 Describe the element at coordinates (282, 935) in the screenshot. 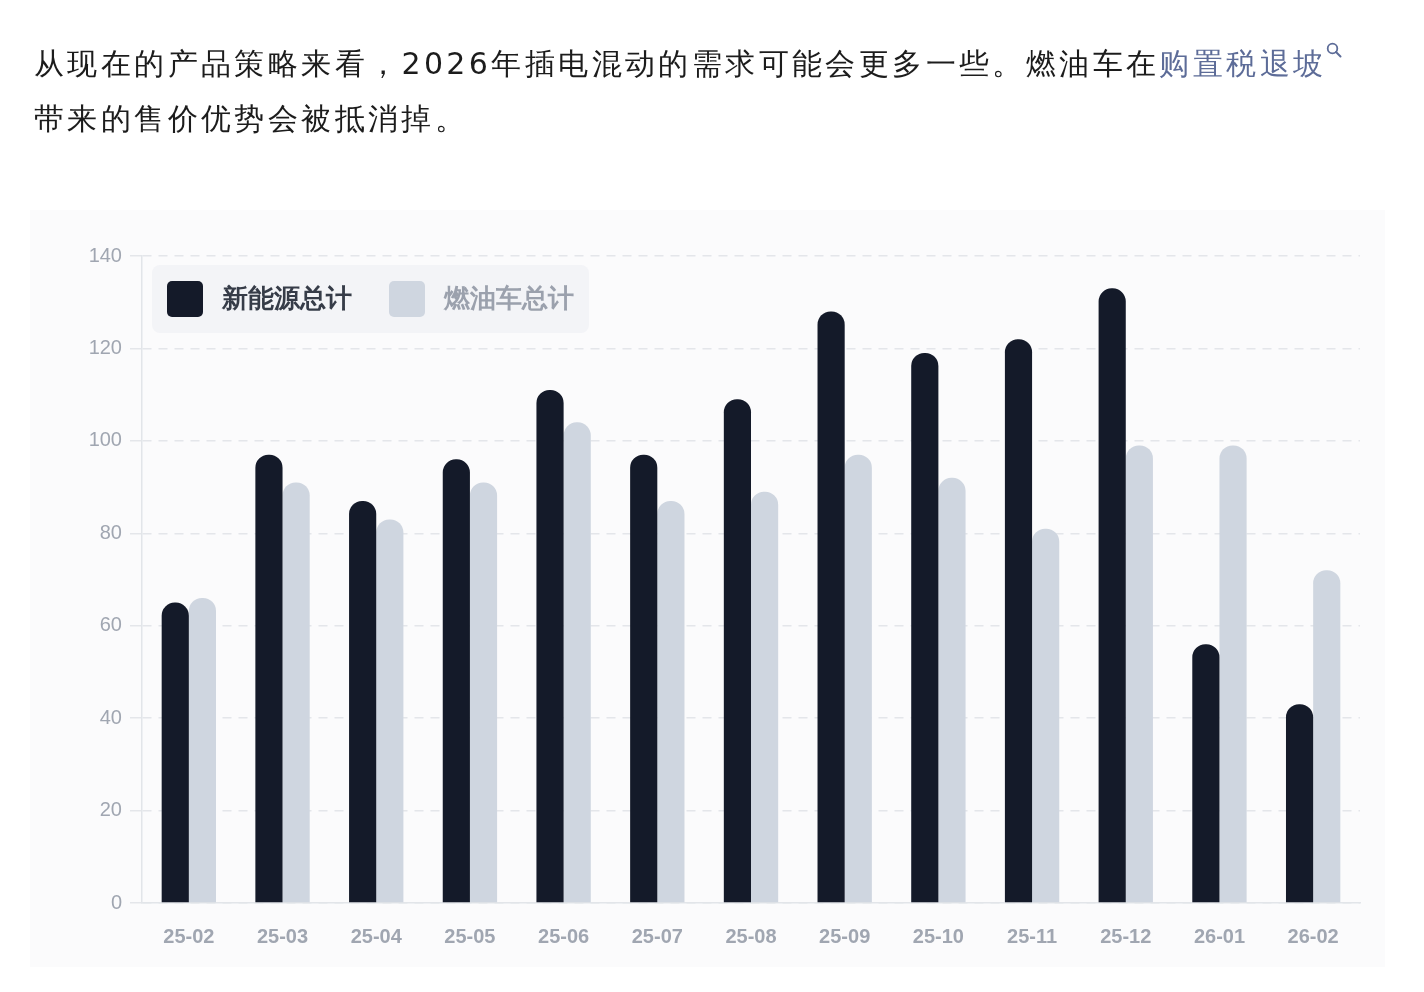

I see `x-tick-label: 25-03` at that location.